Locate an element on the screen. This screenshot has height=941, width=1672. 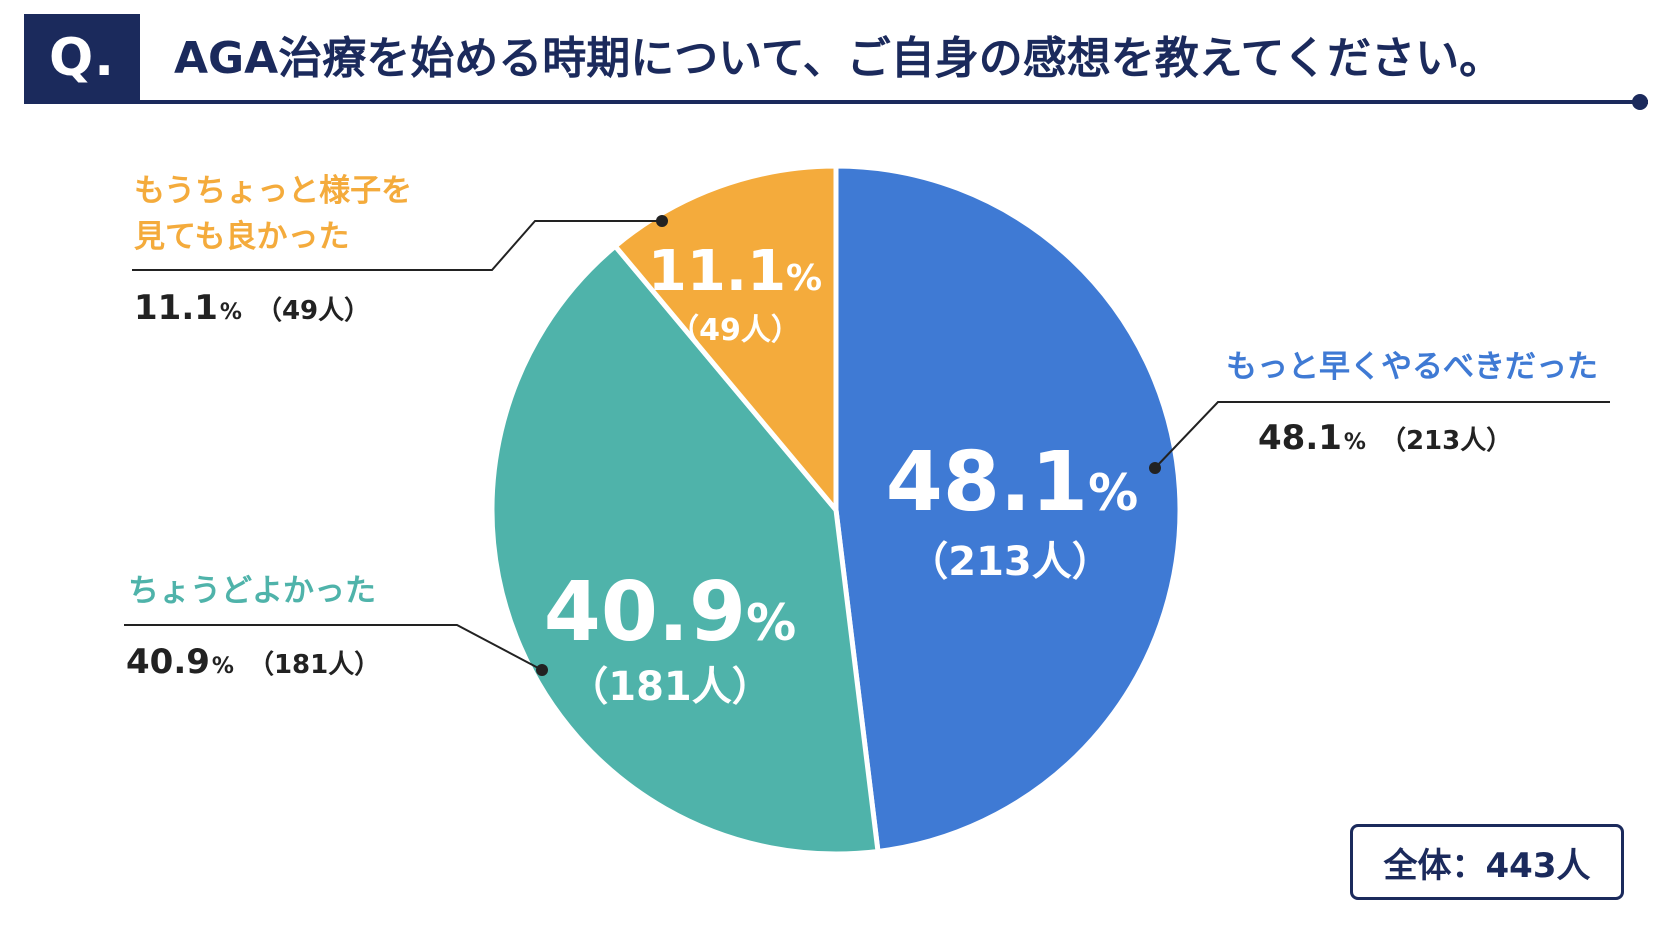
slice-label-right: 40.9% is located at coordinates (670, 612).